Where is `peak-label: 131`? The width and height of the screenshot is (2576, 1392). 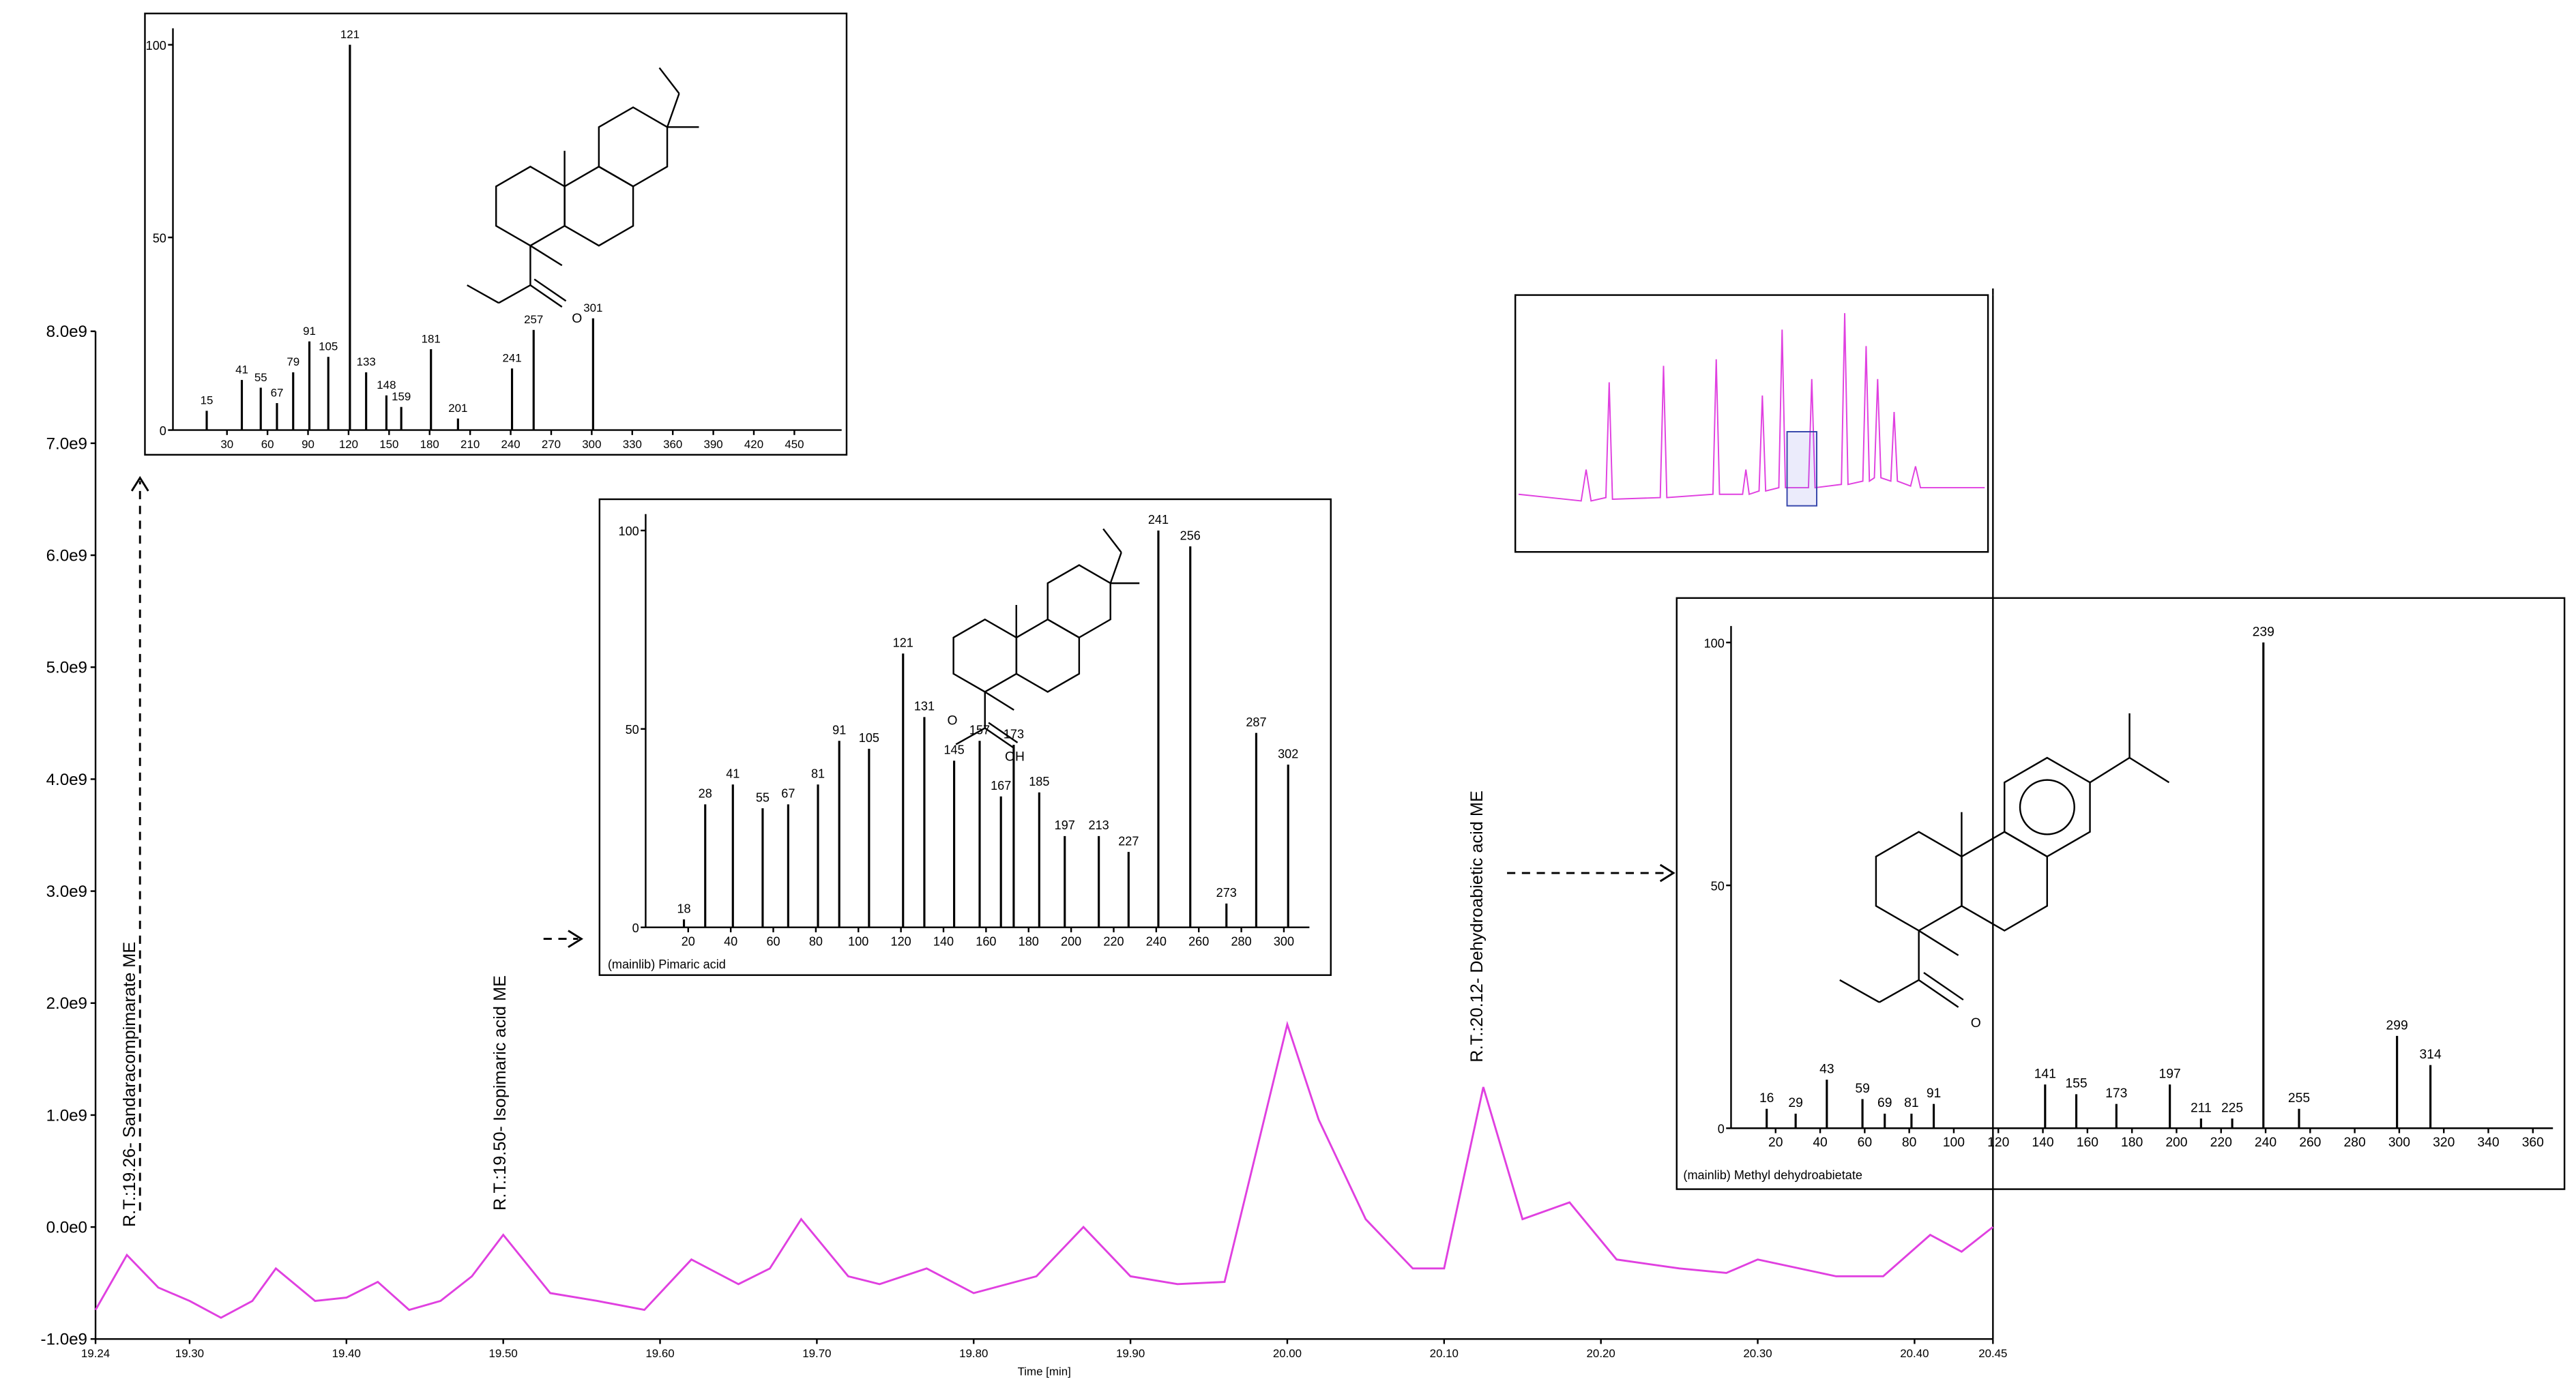 peak-label: 131 is located at coordinates (924, 707).